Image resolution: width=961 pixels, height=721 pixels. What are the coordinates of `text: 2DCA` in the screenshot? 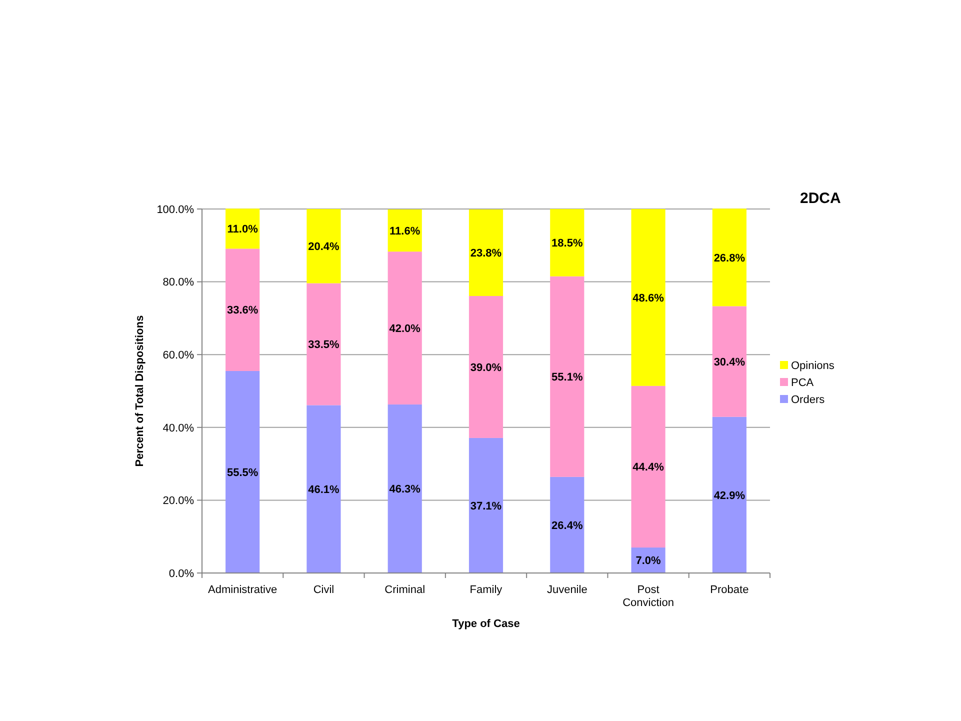 It's located at (821, 198).